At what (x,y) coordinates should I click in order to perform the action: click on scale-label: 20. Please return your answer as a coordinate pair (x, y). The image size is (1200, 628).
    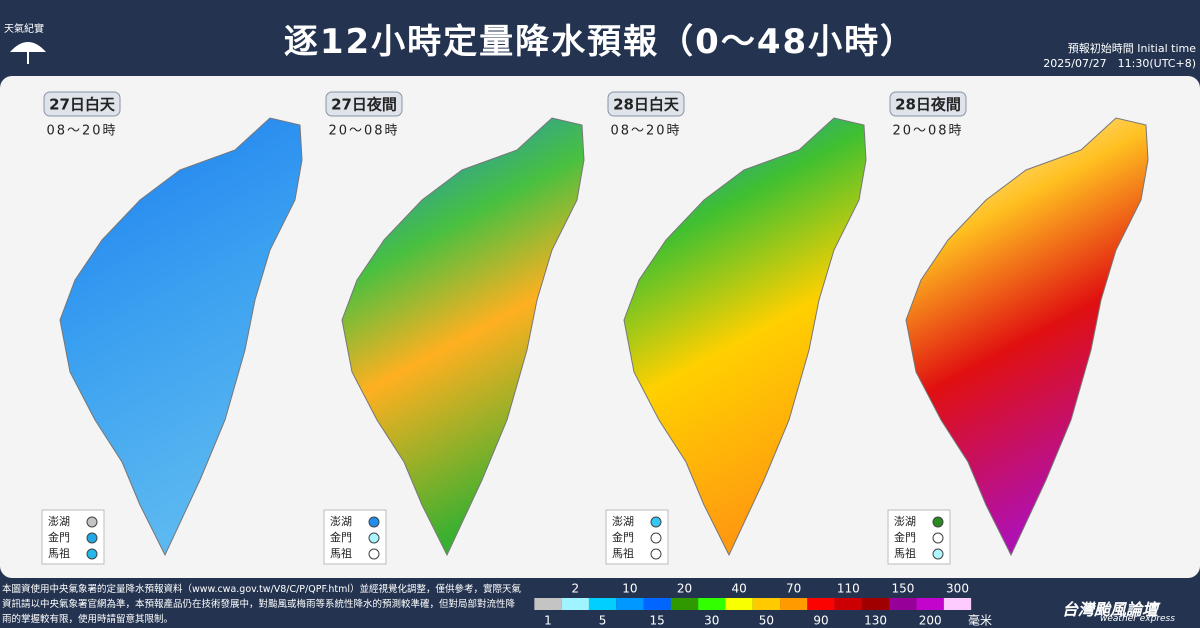
    Looking at the image, I should click on (684, 589).